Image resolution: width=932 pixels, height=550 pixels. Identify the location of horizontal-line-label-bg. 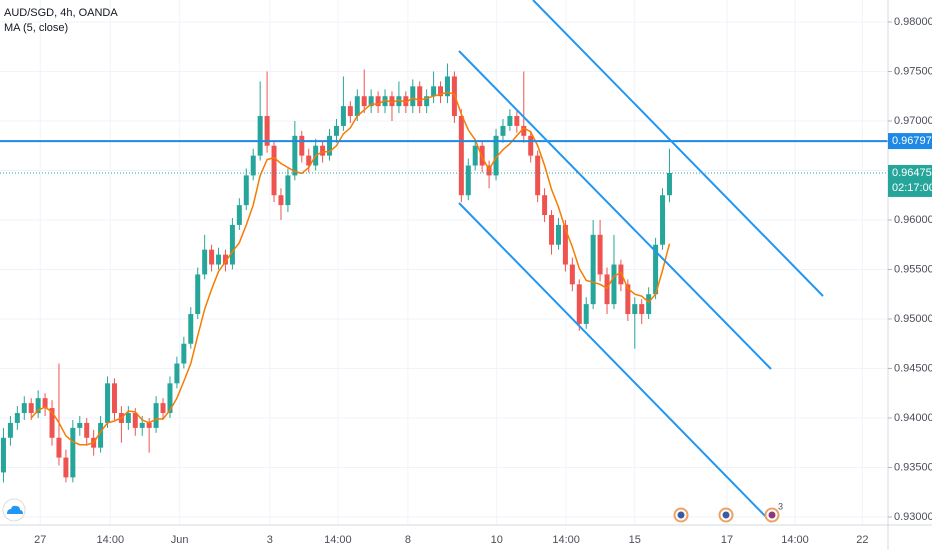
(910, 141).